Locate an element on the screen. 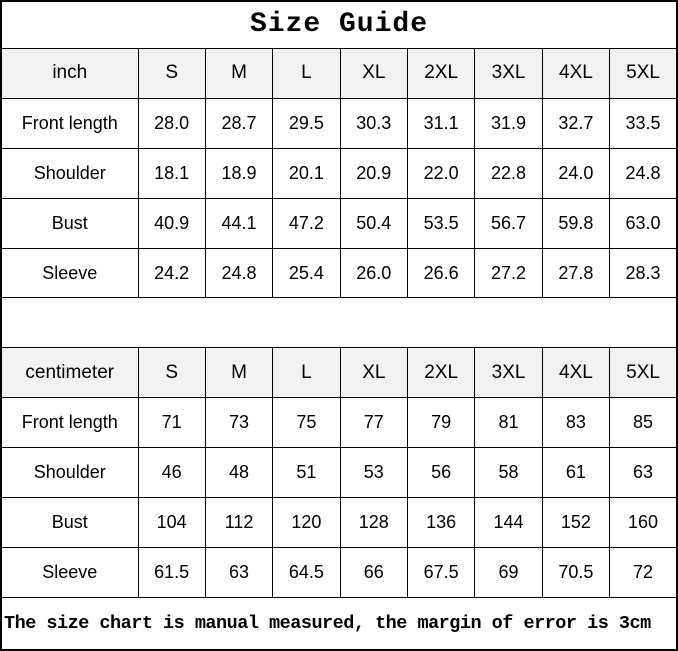 The image size is (678, 651). value-cell: 69 is located at coordinates (508, 573).